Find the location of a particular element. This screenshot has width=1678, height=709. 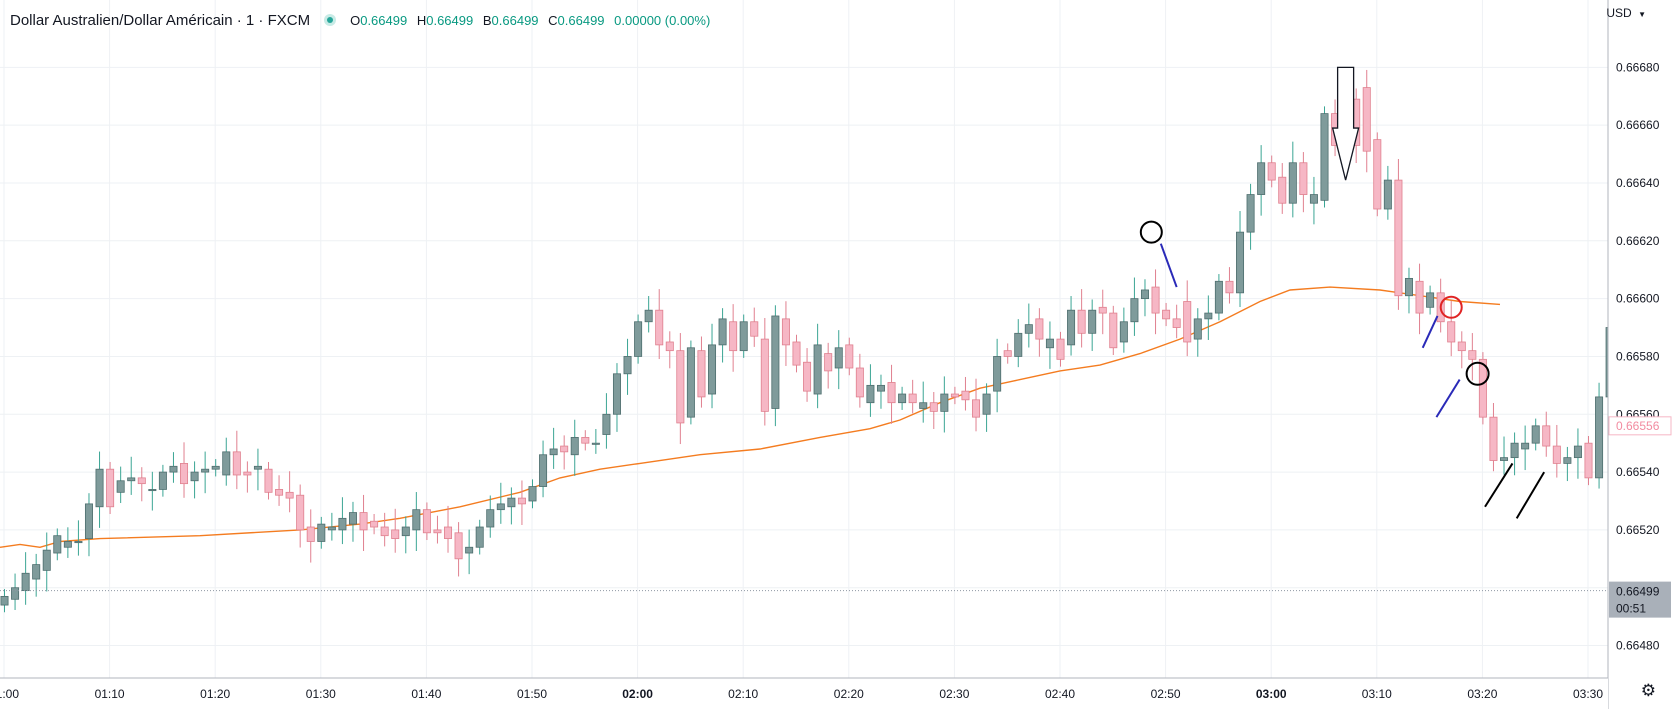

price-tick-label: 0.66680 is located at coordinates (1638, 67).